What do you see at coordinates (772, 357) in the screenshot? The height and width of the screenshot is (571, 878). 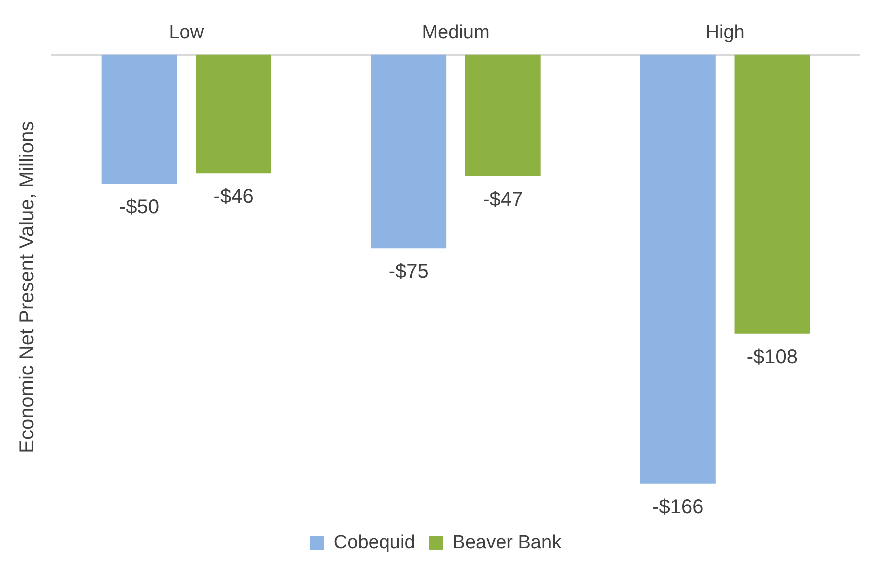 I see `data-label: -$108` at bounding box center [772, 357].